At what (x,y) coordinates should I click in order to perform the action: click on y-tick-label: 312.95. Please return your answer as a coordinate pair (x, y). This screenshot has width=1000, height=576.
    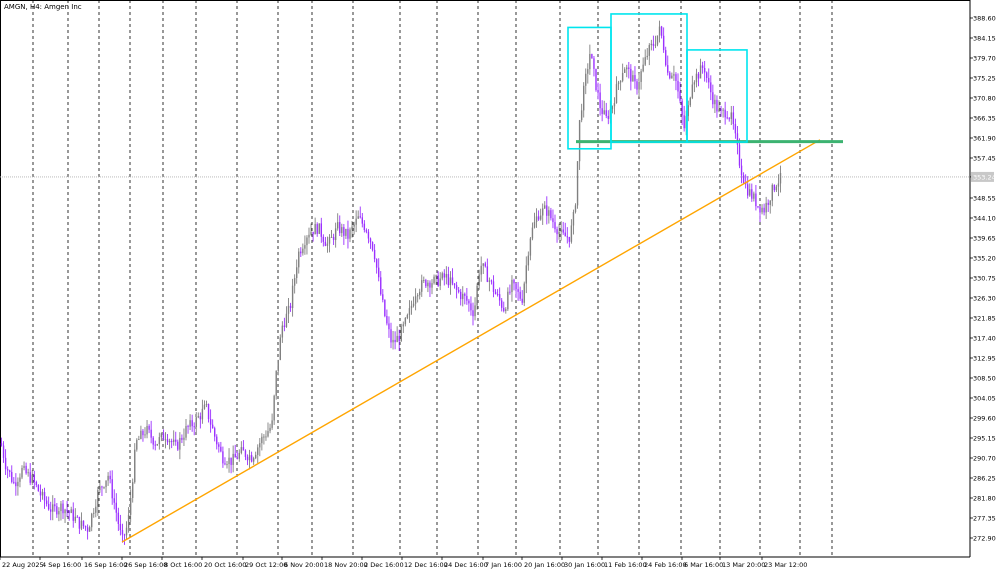
    Looking at the image, I should click on (984, 359).